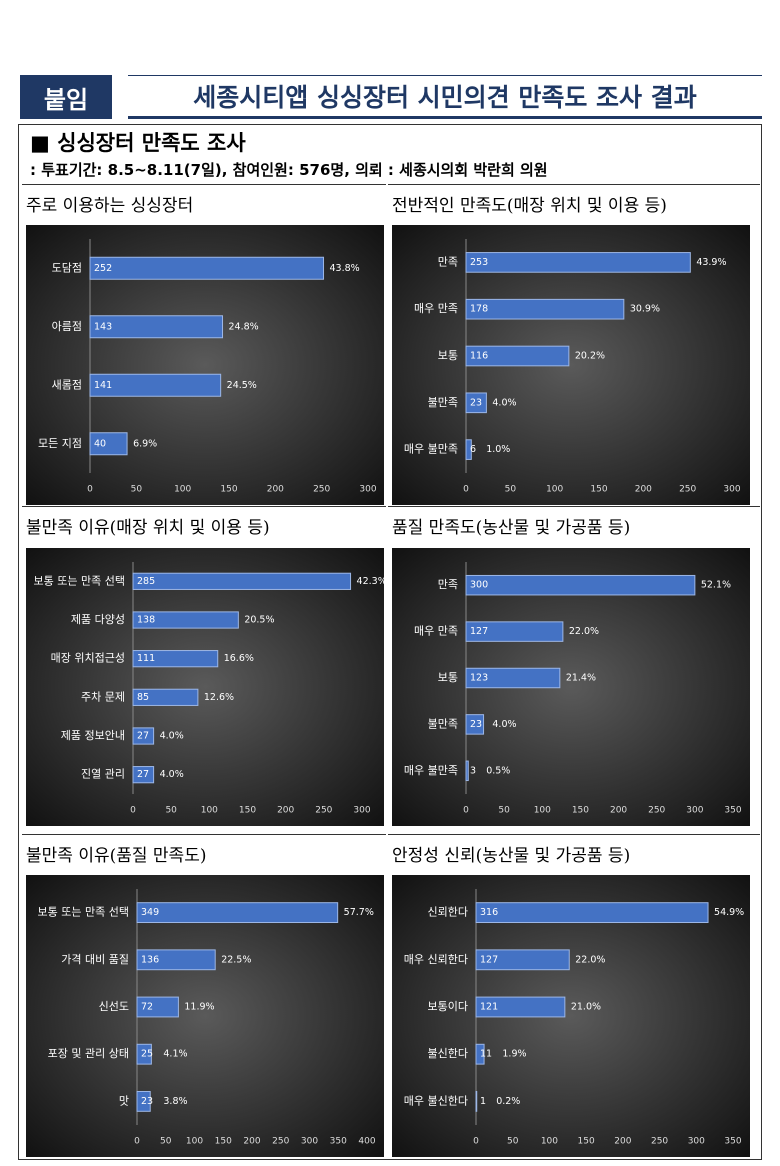 This screenshot has height=1166, width=780. What do you see at coordinates (259, 620) in the screenshot?
I see `share-label: 20.5%` at bounding box center [259, 620].